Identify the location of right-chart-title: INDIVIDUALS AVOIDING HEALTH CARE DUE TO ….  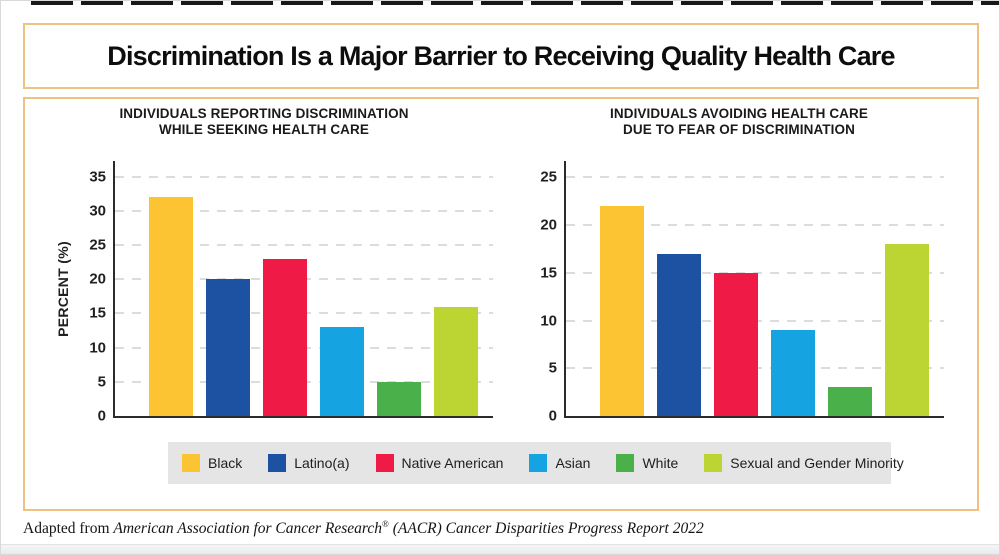
(739, 122).